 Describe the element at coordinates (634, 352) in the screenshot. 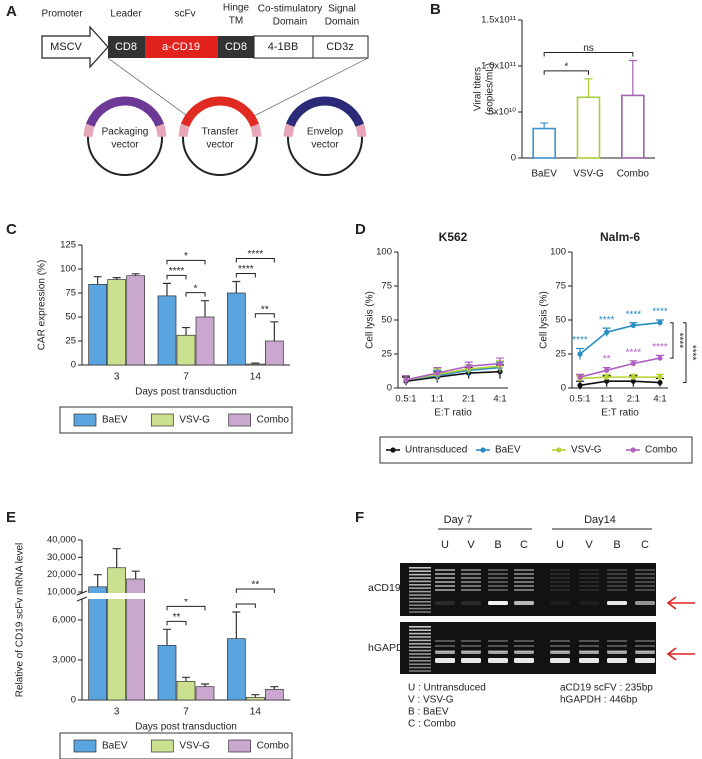

I see `sig-label: ****` at that location.